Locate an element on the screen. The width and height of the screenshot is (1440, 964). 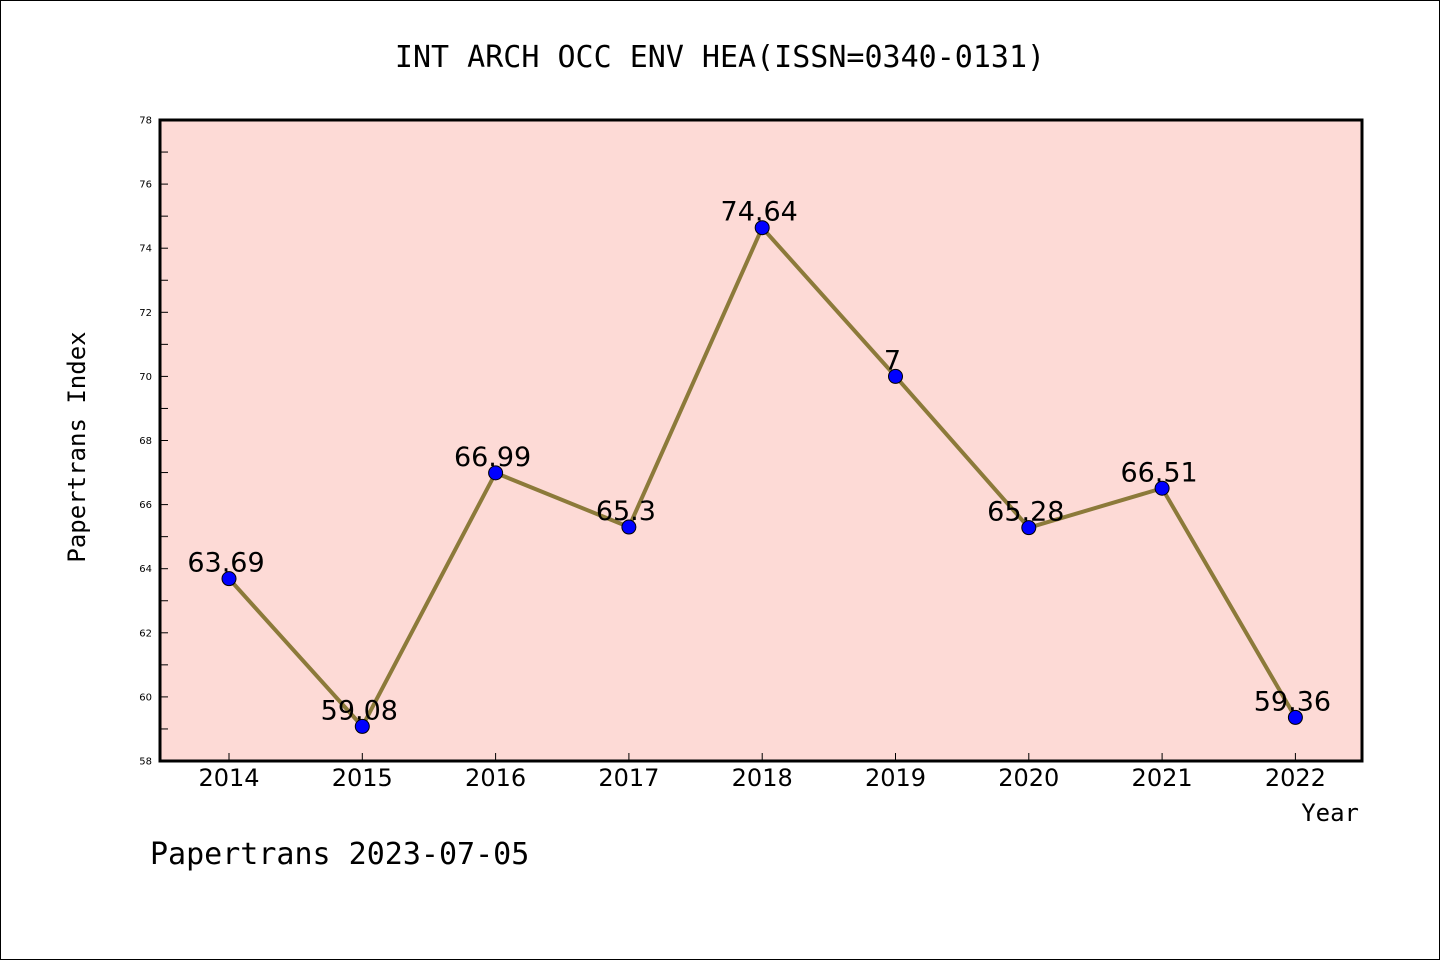
x-tick-label: 2021 is located at coordinates (1162, 778).